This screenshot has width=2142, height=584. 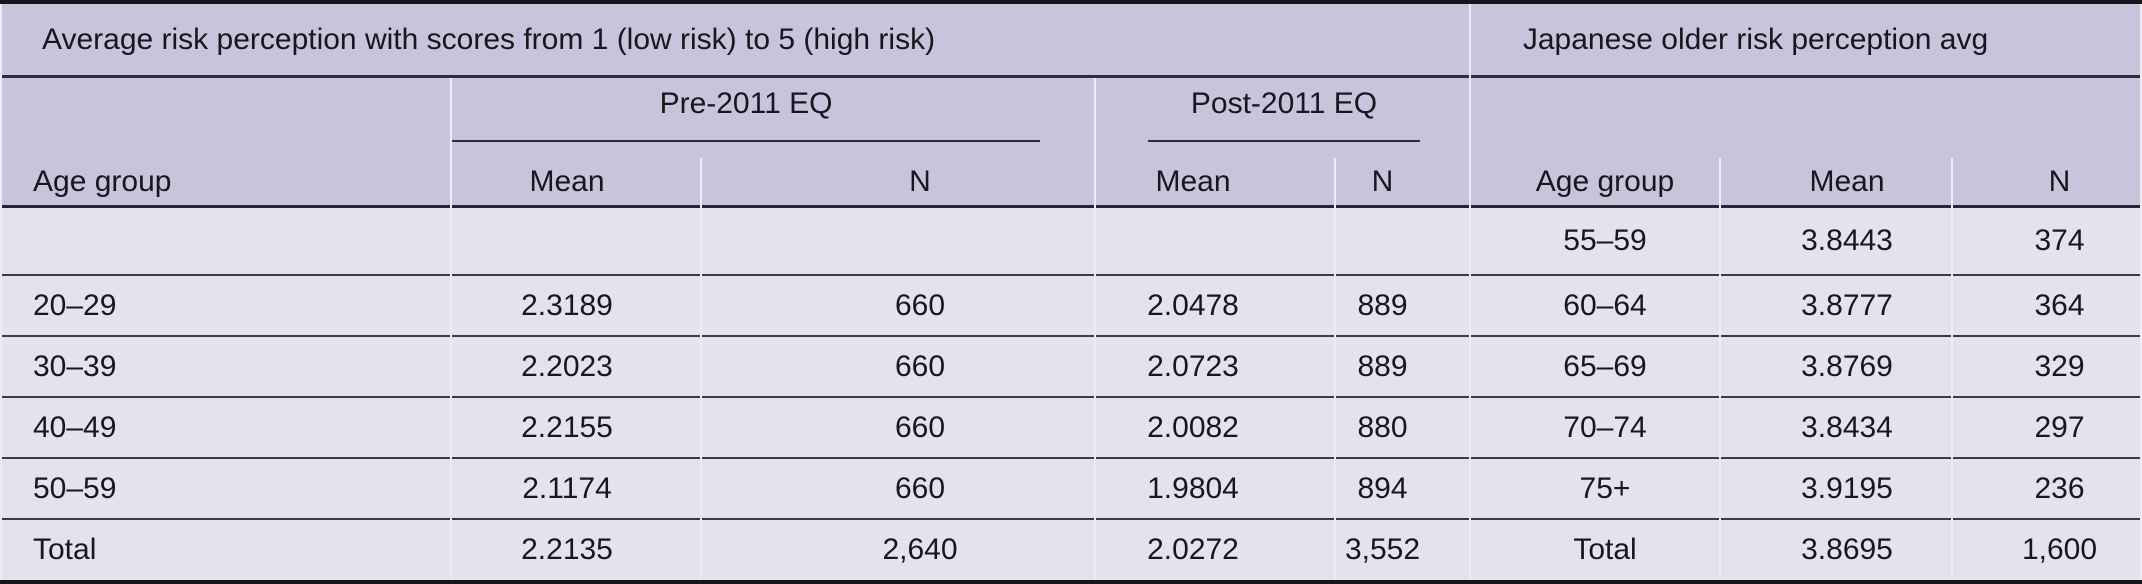 I want to click on col-header-age-group-right: Age group, so click(x=1595, y=183).